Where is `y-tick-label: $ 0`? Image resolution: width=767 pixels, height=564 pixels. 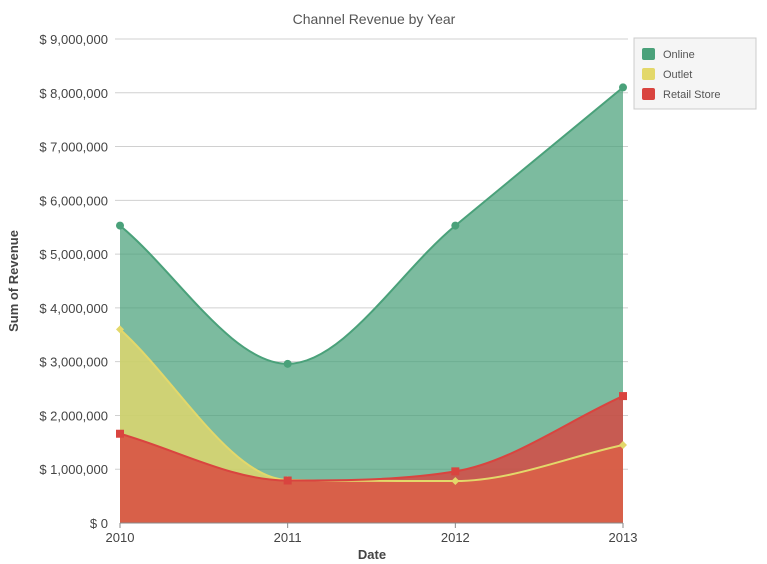
y-tick-label: $ 0 is located at coordinates (99, 523).